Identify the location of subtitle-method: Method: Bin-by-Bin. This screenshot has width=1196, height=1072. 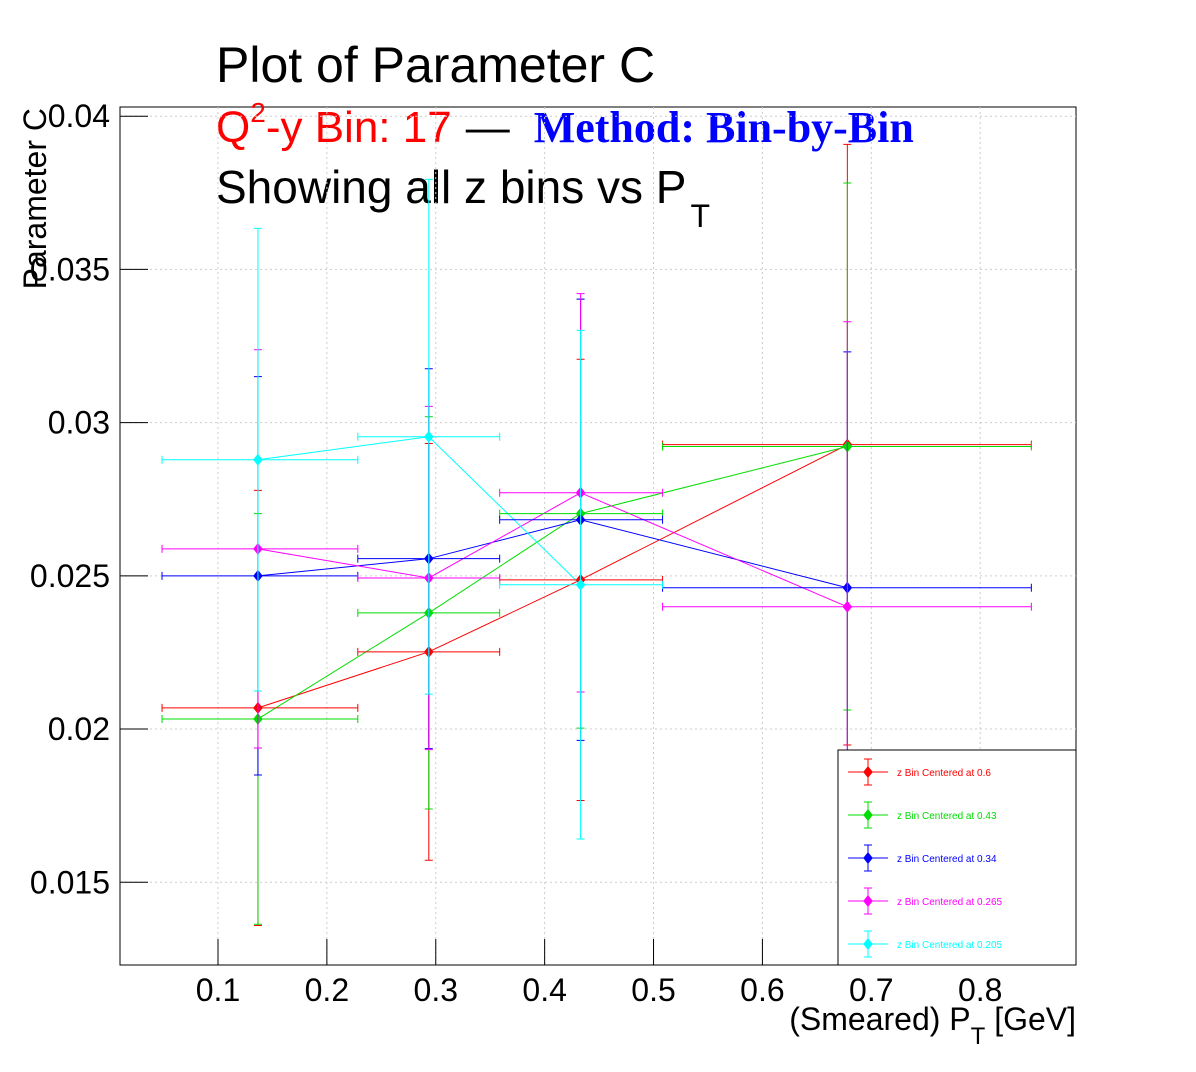
(724, 127).